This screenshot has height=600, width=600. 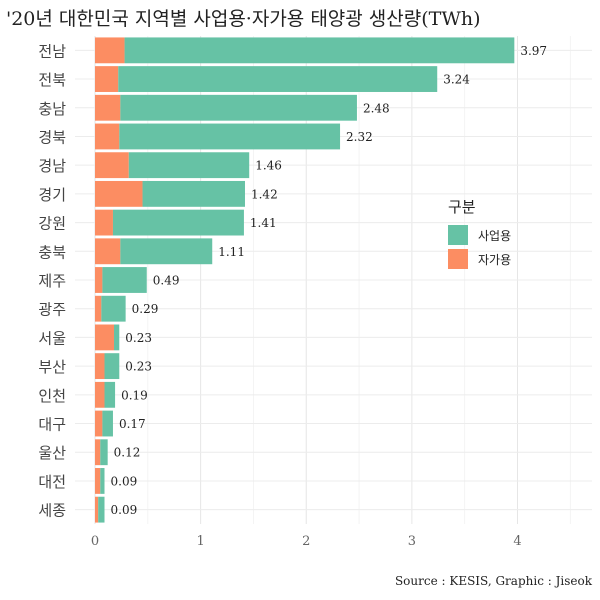 What do you see at coordinates (52, 396) in the screenshot?
I see `category-label: 인천` at bounding box center [52, 396].